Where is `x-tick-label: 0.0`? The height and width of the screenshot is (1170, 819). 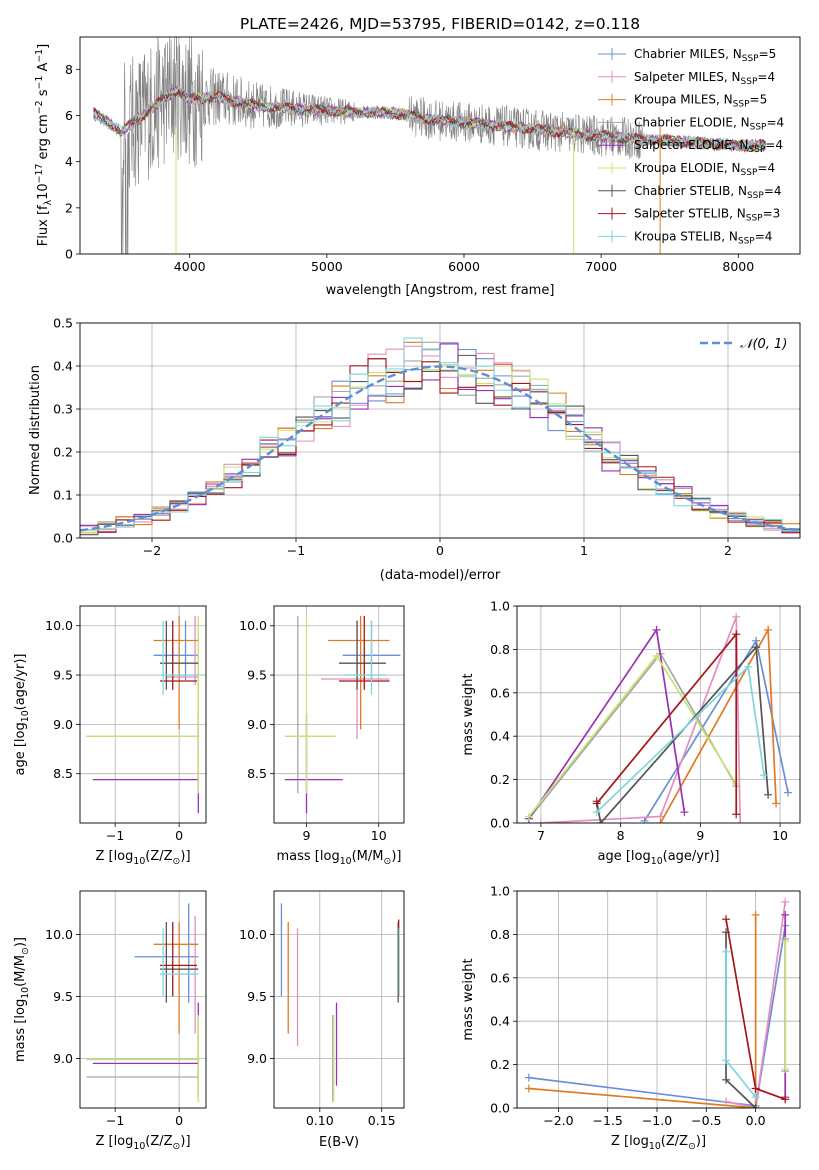 x-tick-label: 0.0 is located at coordinates (756, 1120).